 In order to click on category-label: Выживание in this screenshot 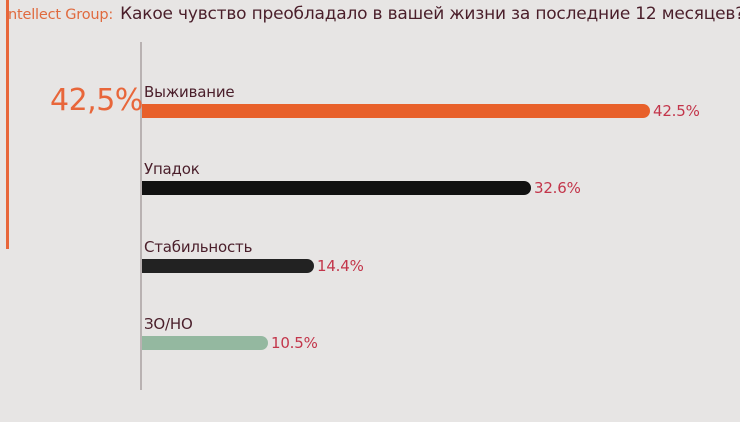, I will do `click(189, 92)`.